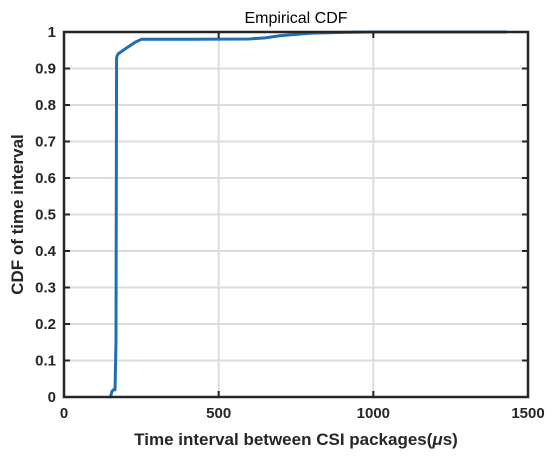 The image size is (550, 457). Describe the element at coordinates (45, 288) in the screenshot. I see `y-tick-label-3: 0.3` at that location.